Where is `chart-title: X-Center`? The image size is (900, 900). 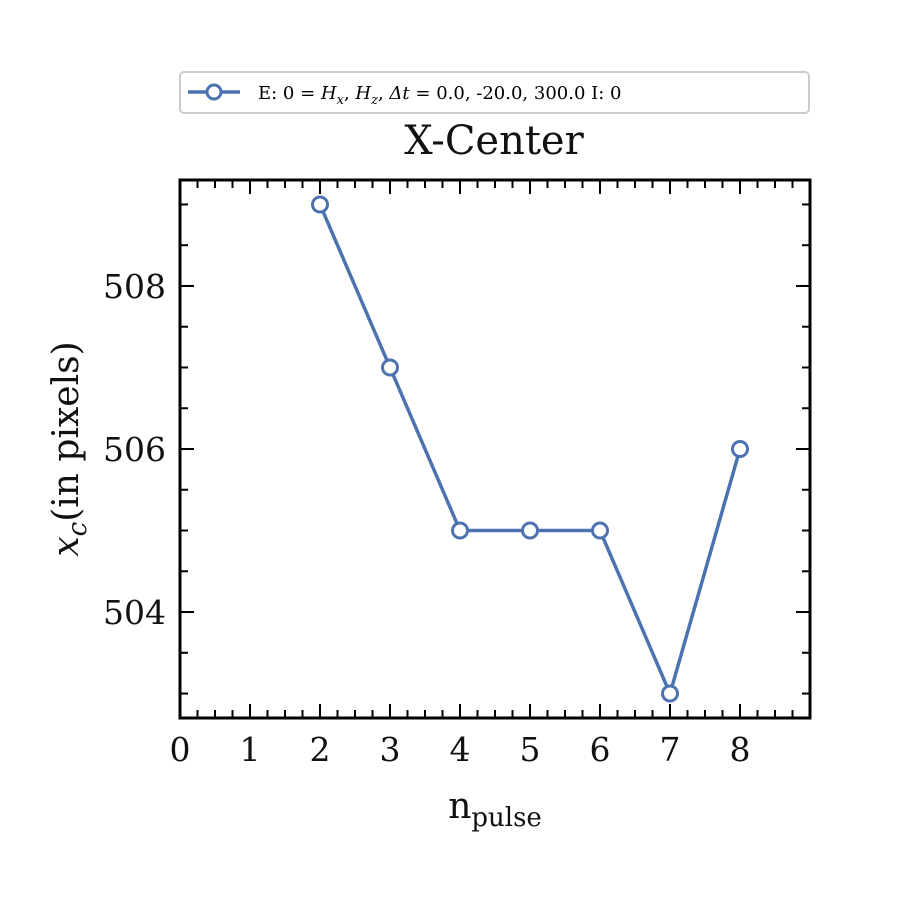
chart-title: X-Center is located at coordinates (494, 141).